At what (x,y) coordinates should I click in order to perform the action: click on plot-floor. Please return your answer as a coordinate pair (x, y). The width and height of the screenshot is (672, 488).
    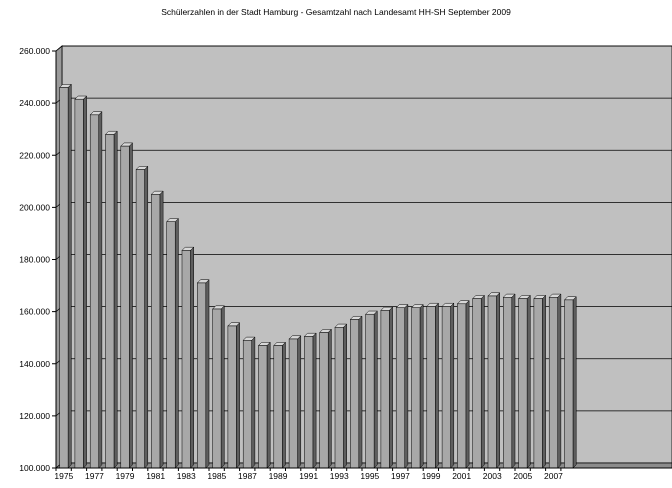
    Looking at the image, I should click on (363, 465).